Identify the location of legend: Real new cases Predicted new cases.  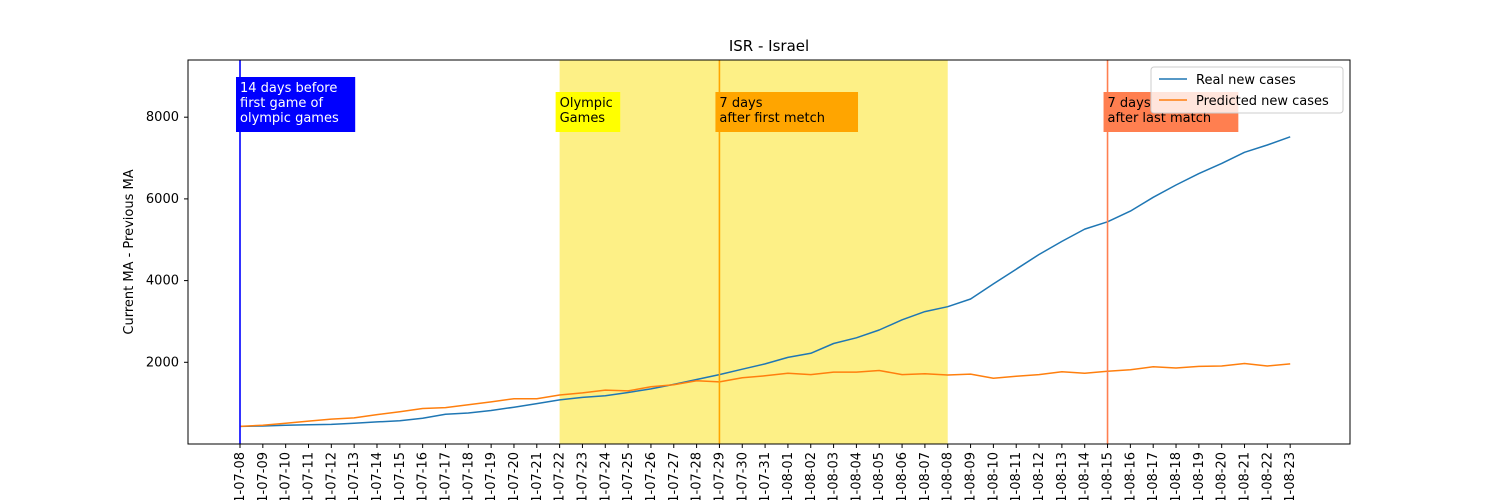
(1247, 90).